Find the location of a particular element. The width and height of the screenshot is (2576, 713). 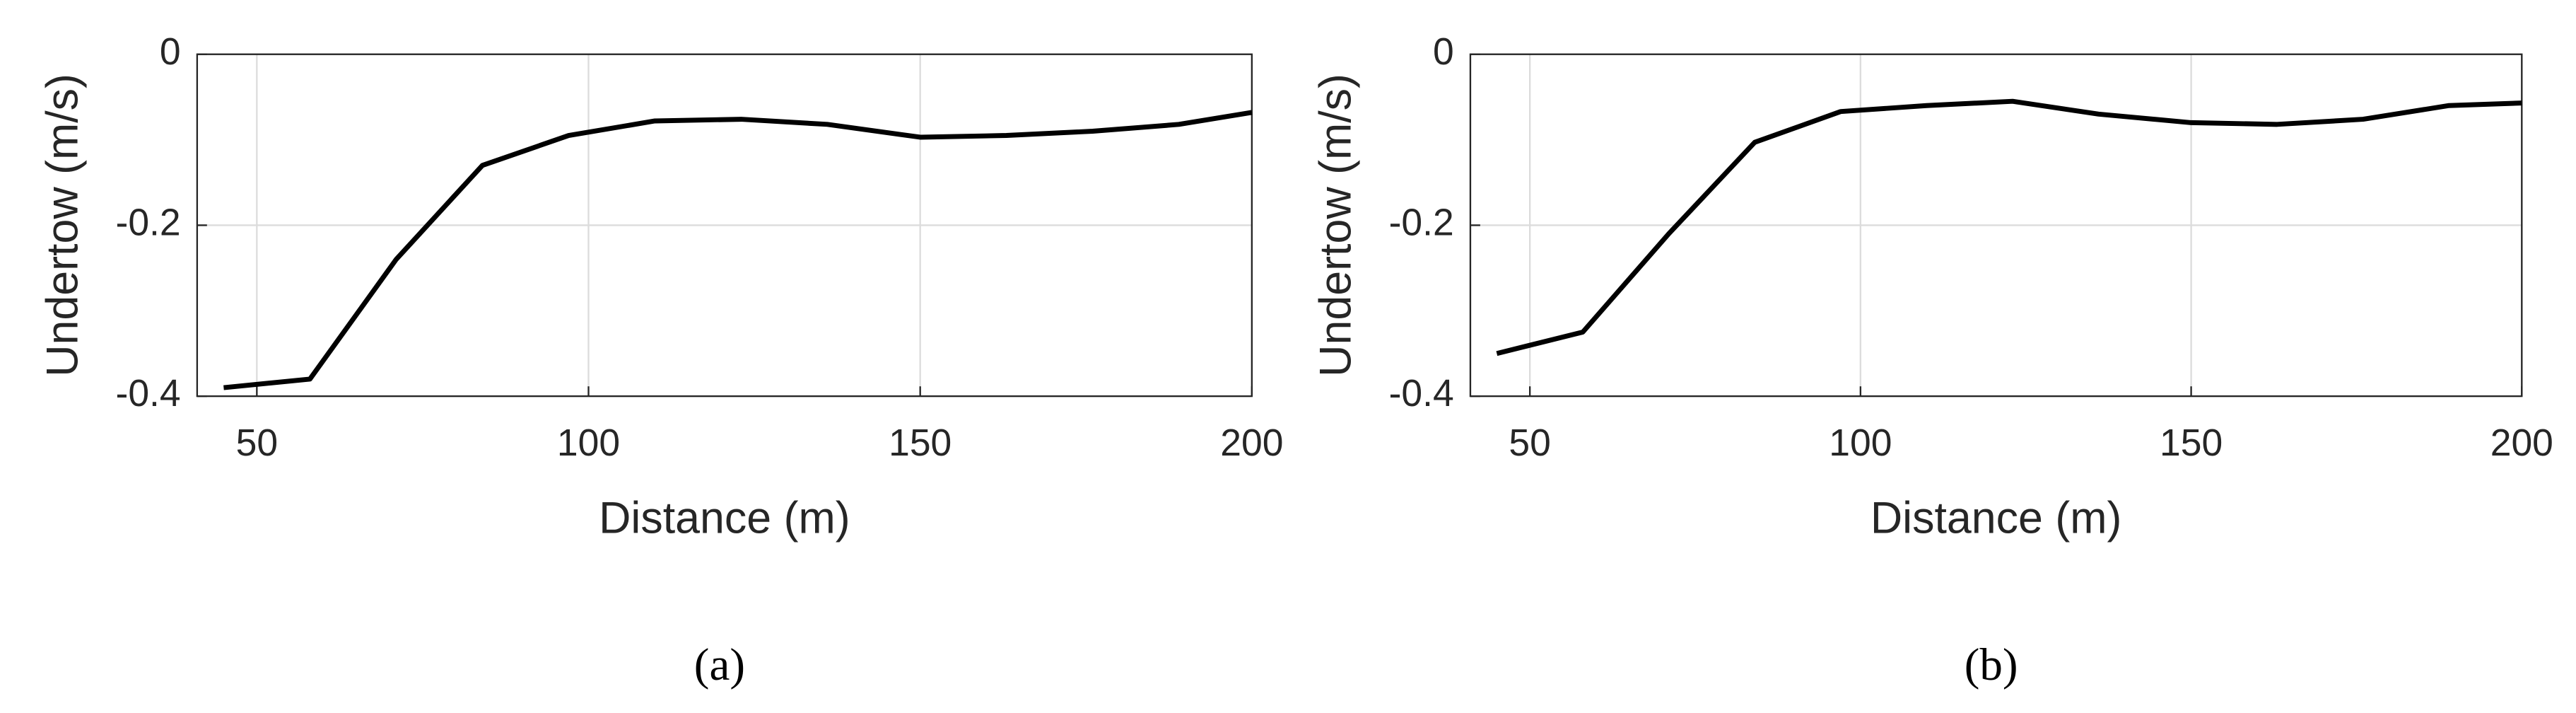

caption: (b) is located at coordinates (1991, 664).